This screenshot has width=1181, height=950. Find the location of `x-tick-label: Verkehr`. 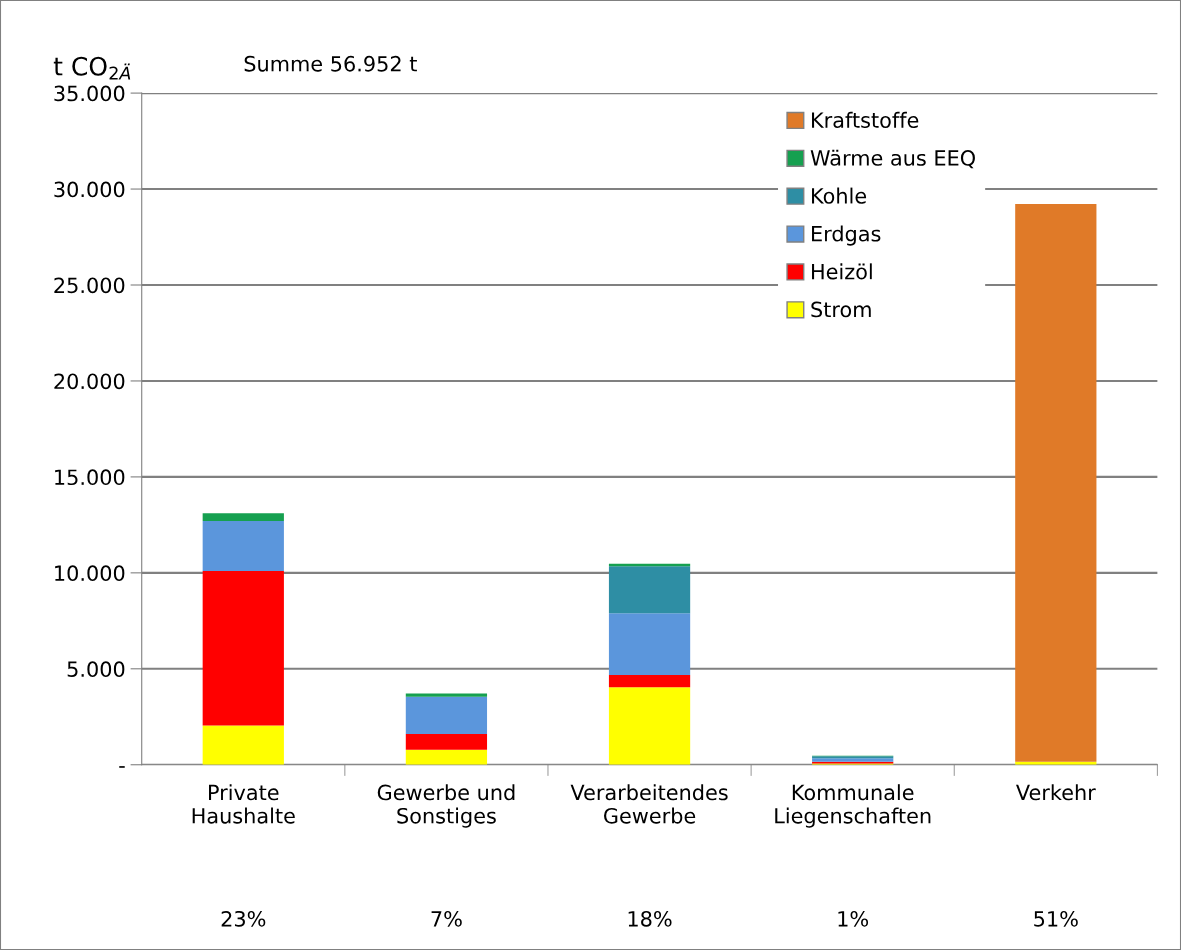

x-tick-label: Verkehr is located at coordinates (1056, 792).